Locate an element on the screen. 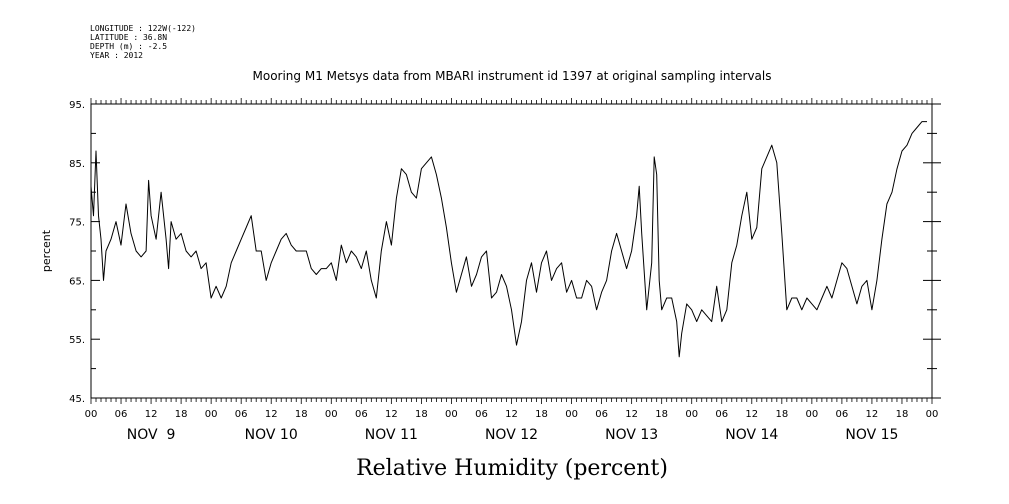 The image size is (1009, 504). meta-longitude: LONGITUDE : 122W(-122) is located at coordinates (143, 28).